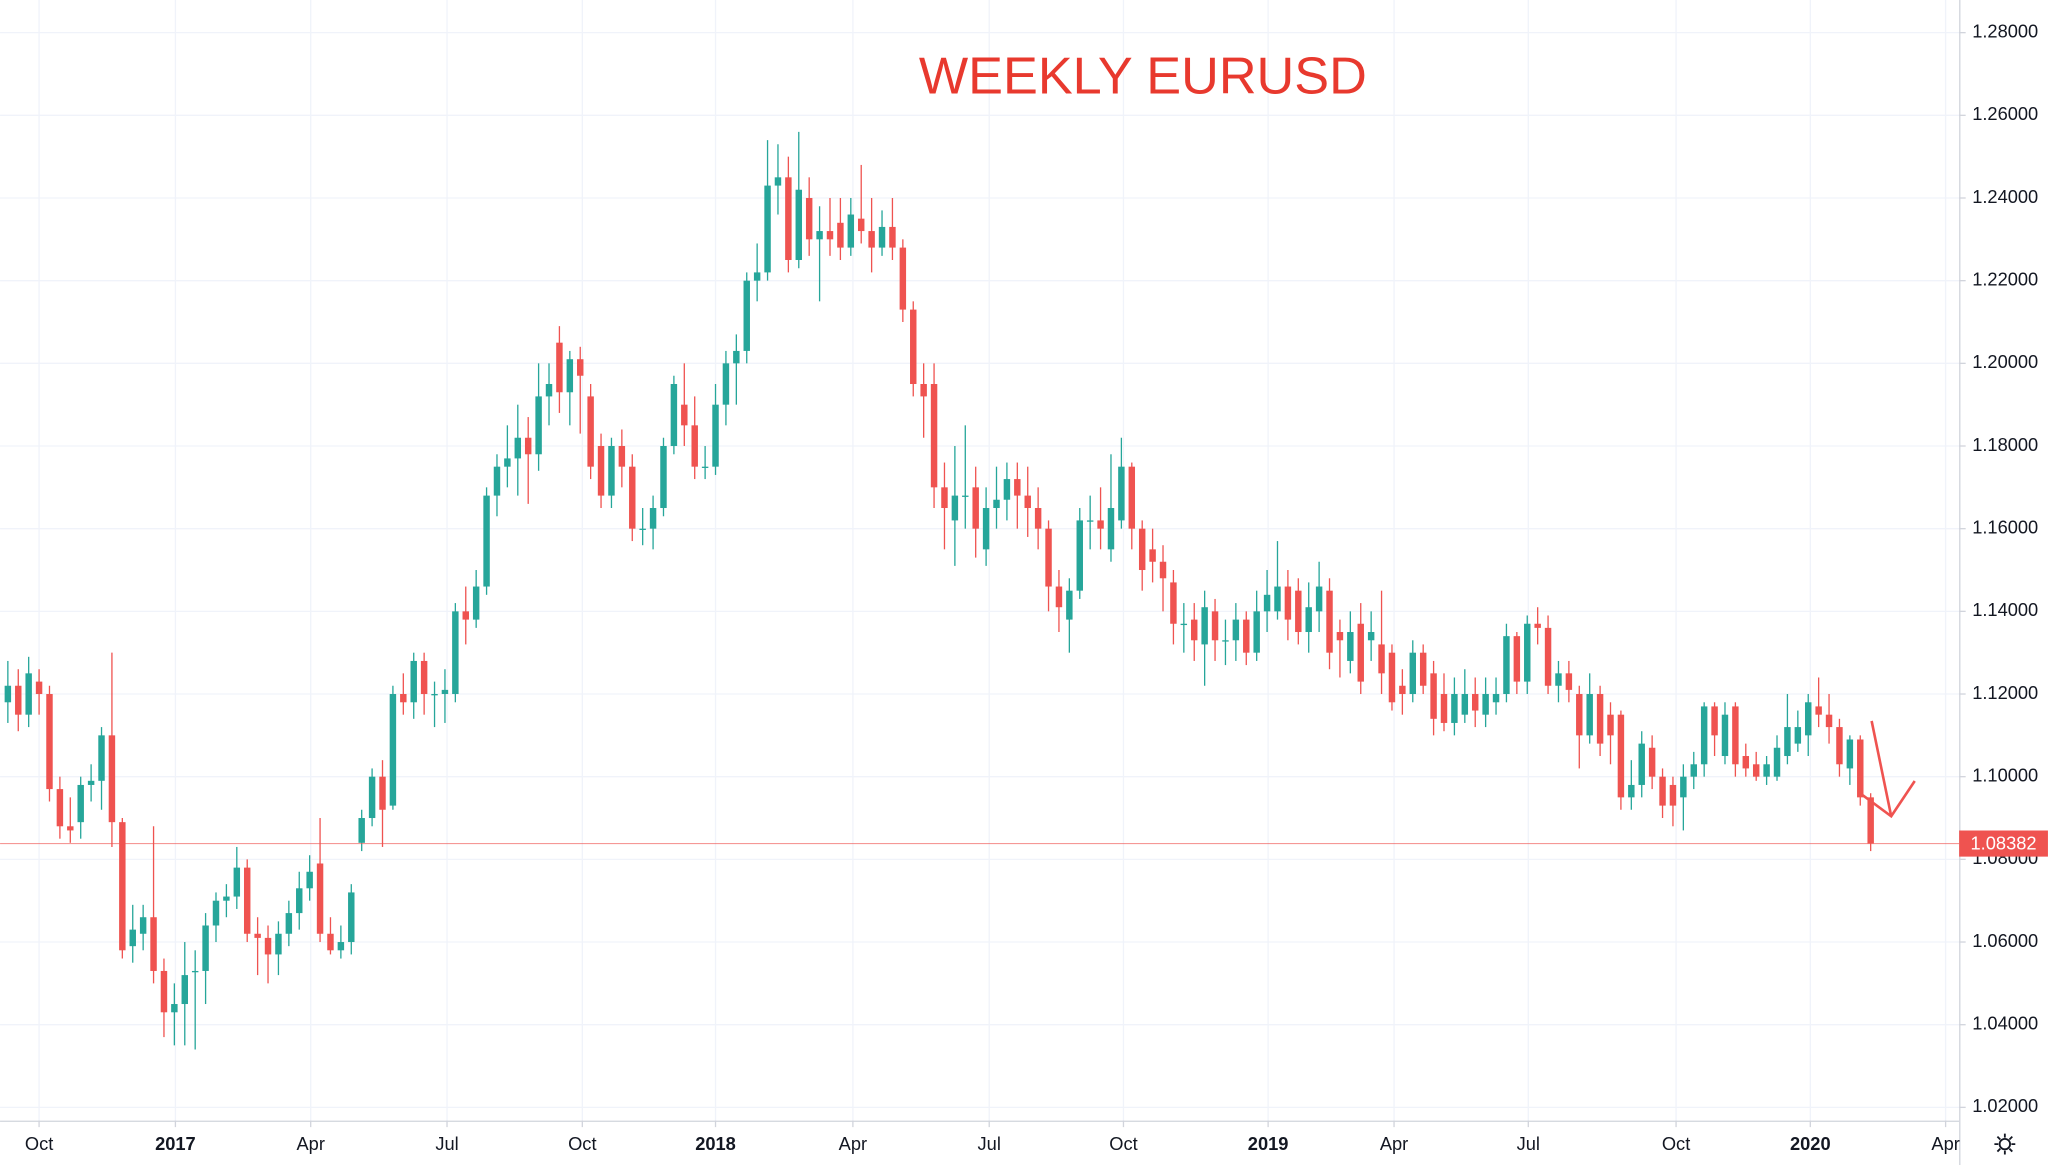  Describe the element at coordinates (2005, 527) in the screenshot. I see `y-tick-label: 1.16000` at that location.